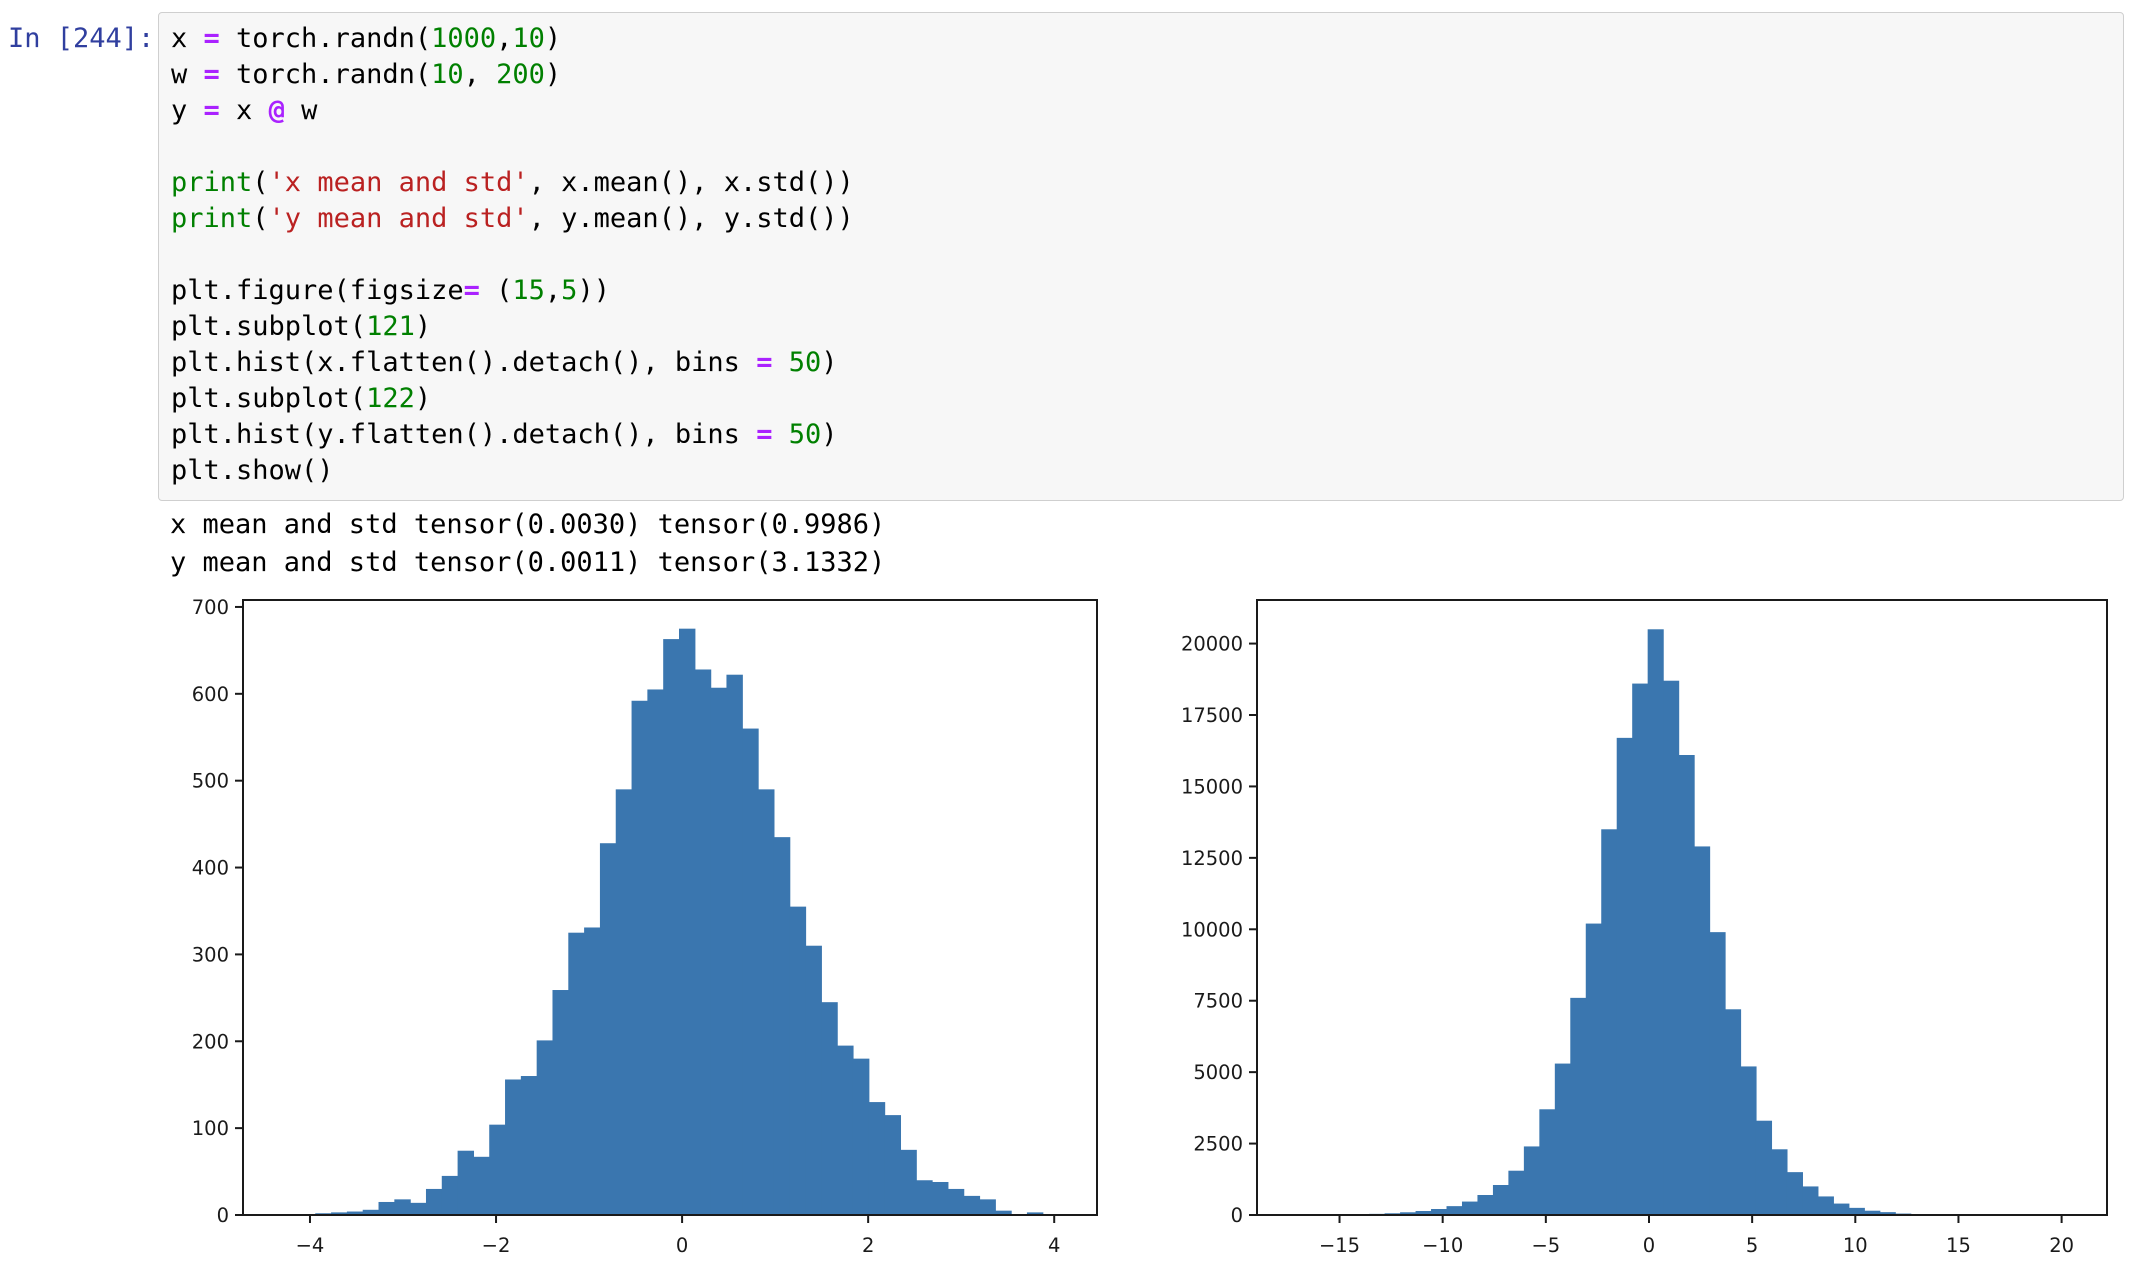 The height and width of the screenshot is (1274, 2140). What do you see at coordinates (528, 38) in the screenshot?
I see `code-token: 10` at bounding box center [528, 38].